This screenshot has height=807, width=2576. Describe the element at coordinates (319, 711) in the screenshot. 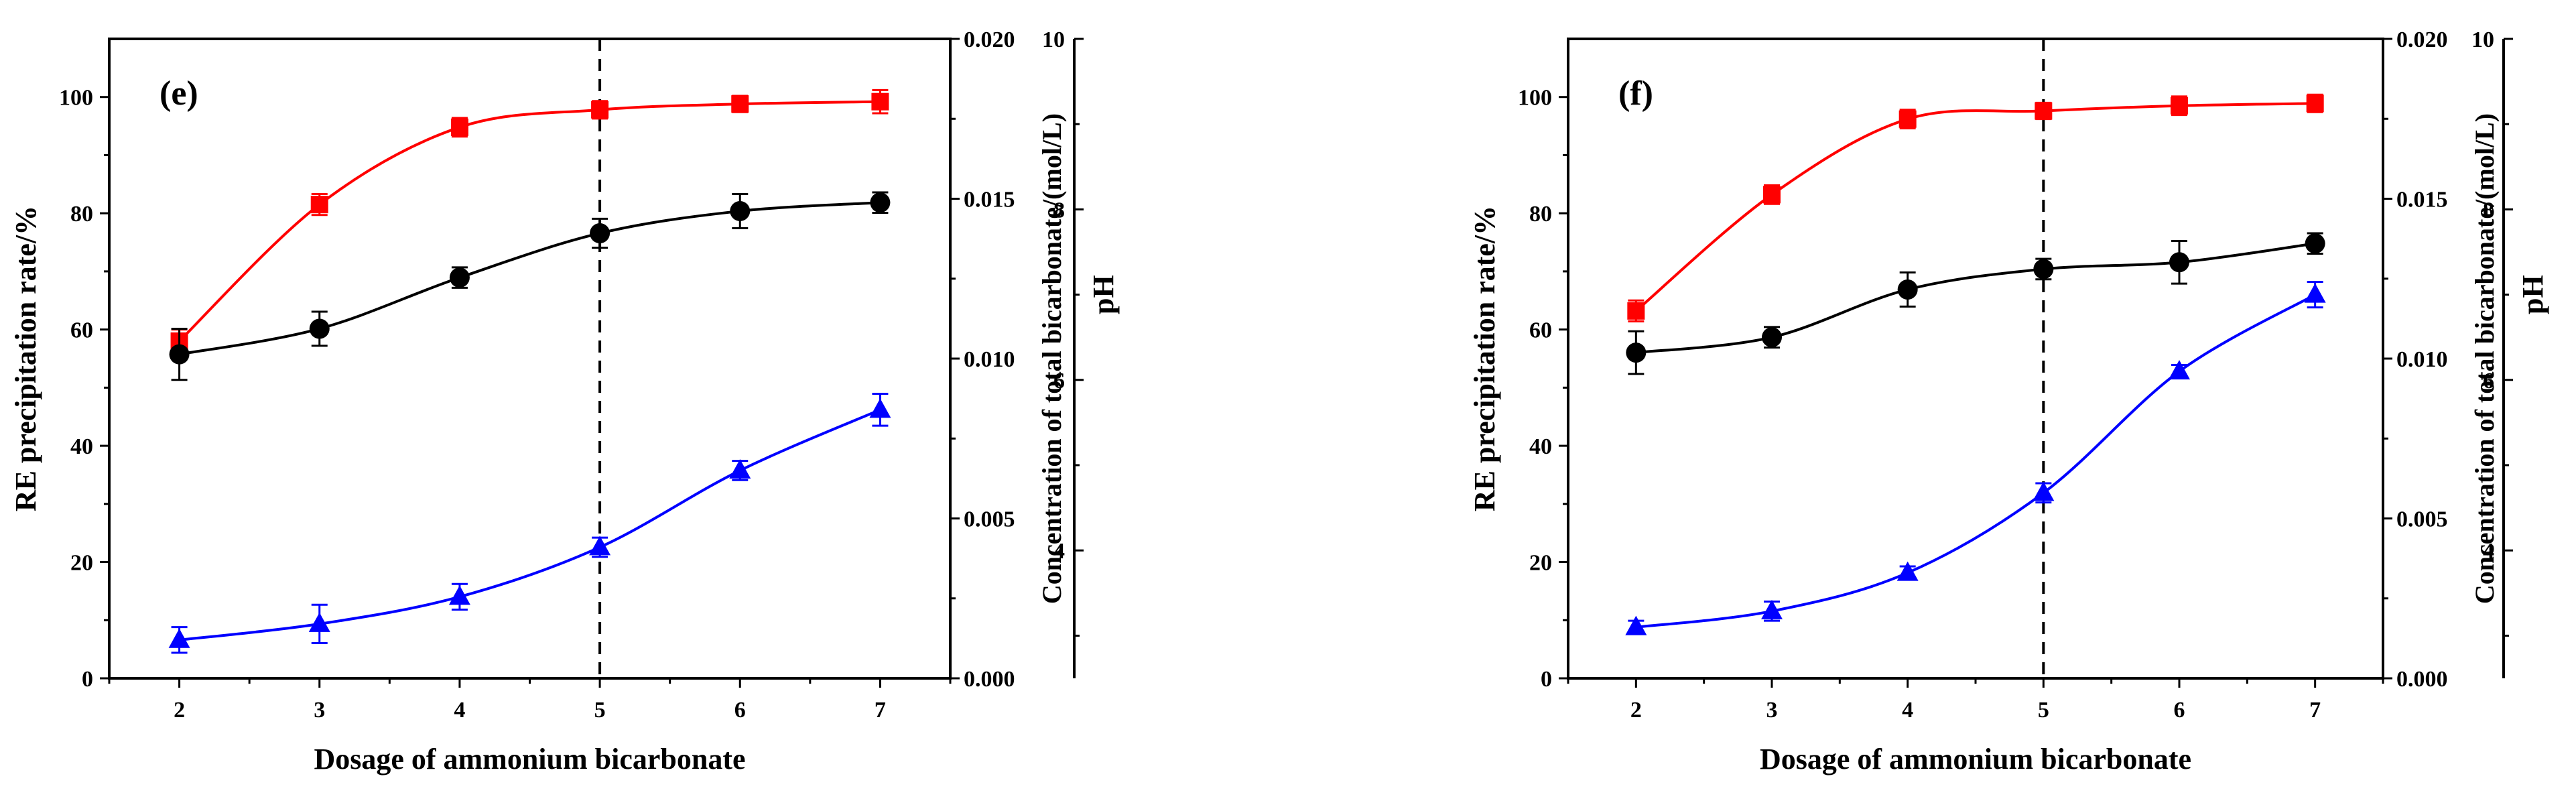

I see `x-tick-label: 3` at that location.